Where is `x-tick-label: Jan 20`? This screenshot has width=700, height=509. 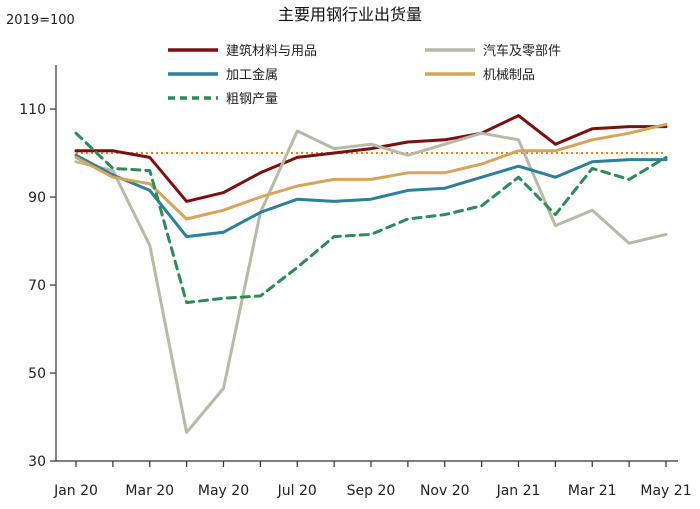 x-tick-label: Jan 20 is located at coordinates (75, 491).